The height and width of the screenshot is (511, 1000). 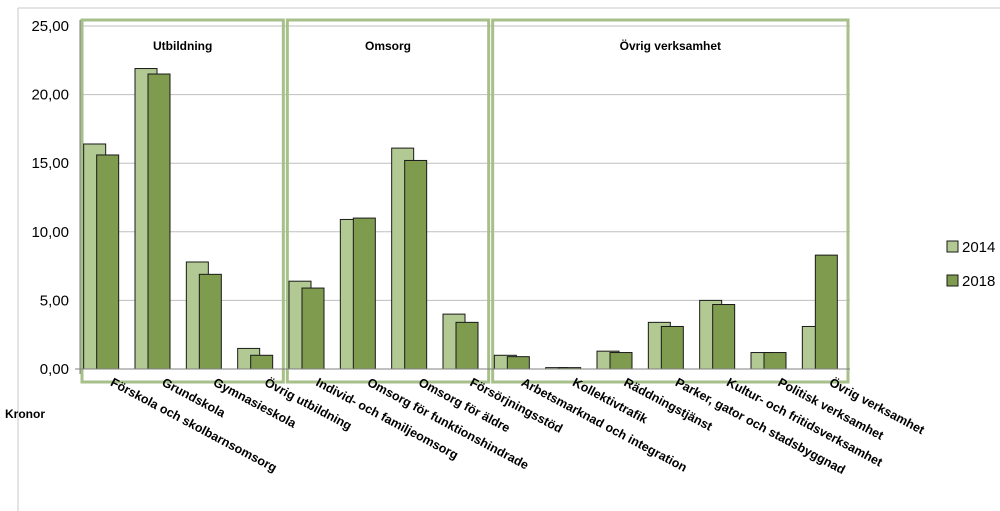 What do you see at coordinates (50, 198) in the screenshot?
I see `y-tick-labels: 0,00 5,00 10,00 15,00 20,00 25,00` at bounding box center [50, 198].